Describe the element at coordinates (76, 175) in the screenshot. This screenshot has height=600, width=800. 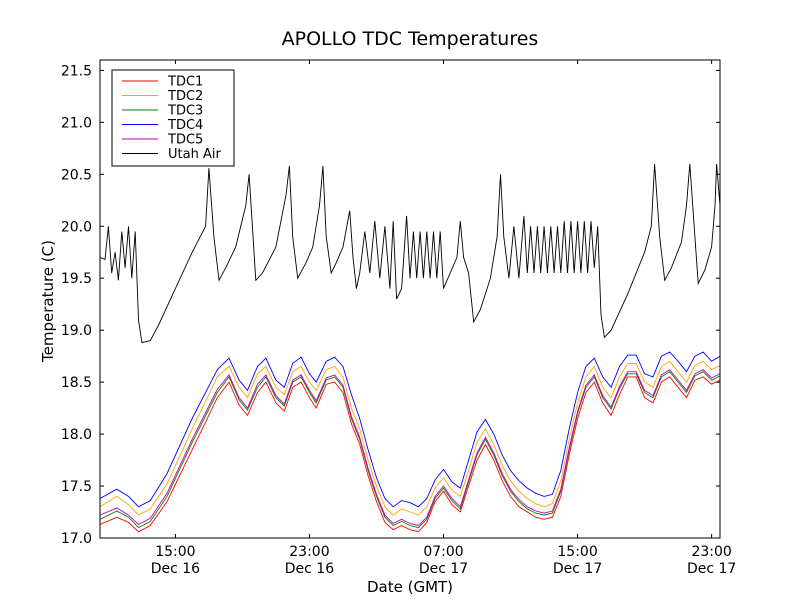
I see `y-tick-label: 20.5` at that location.